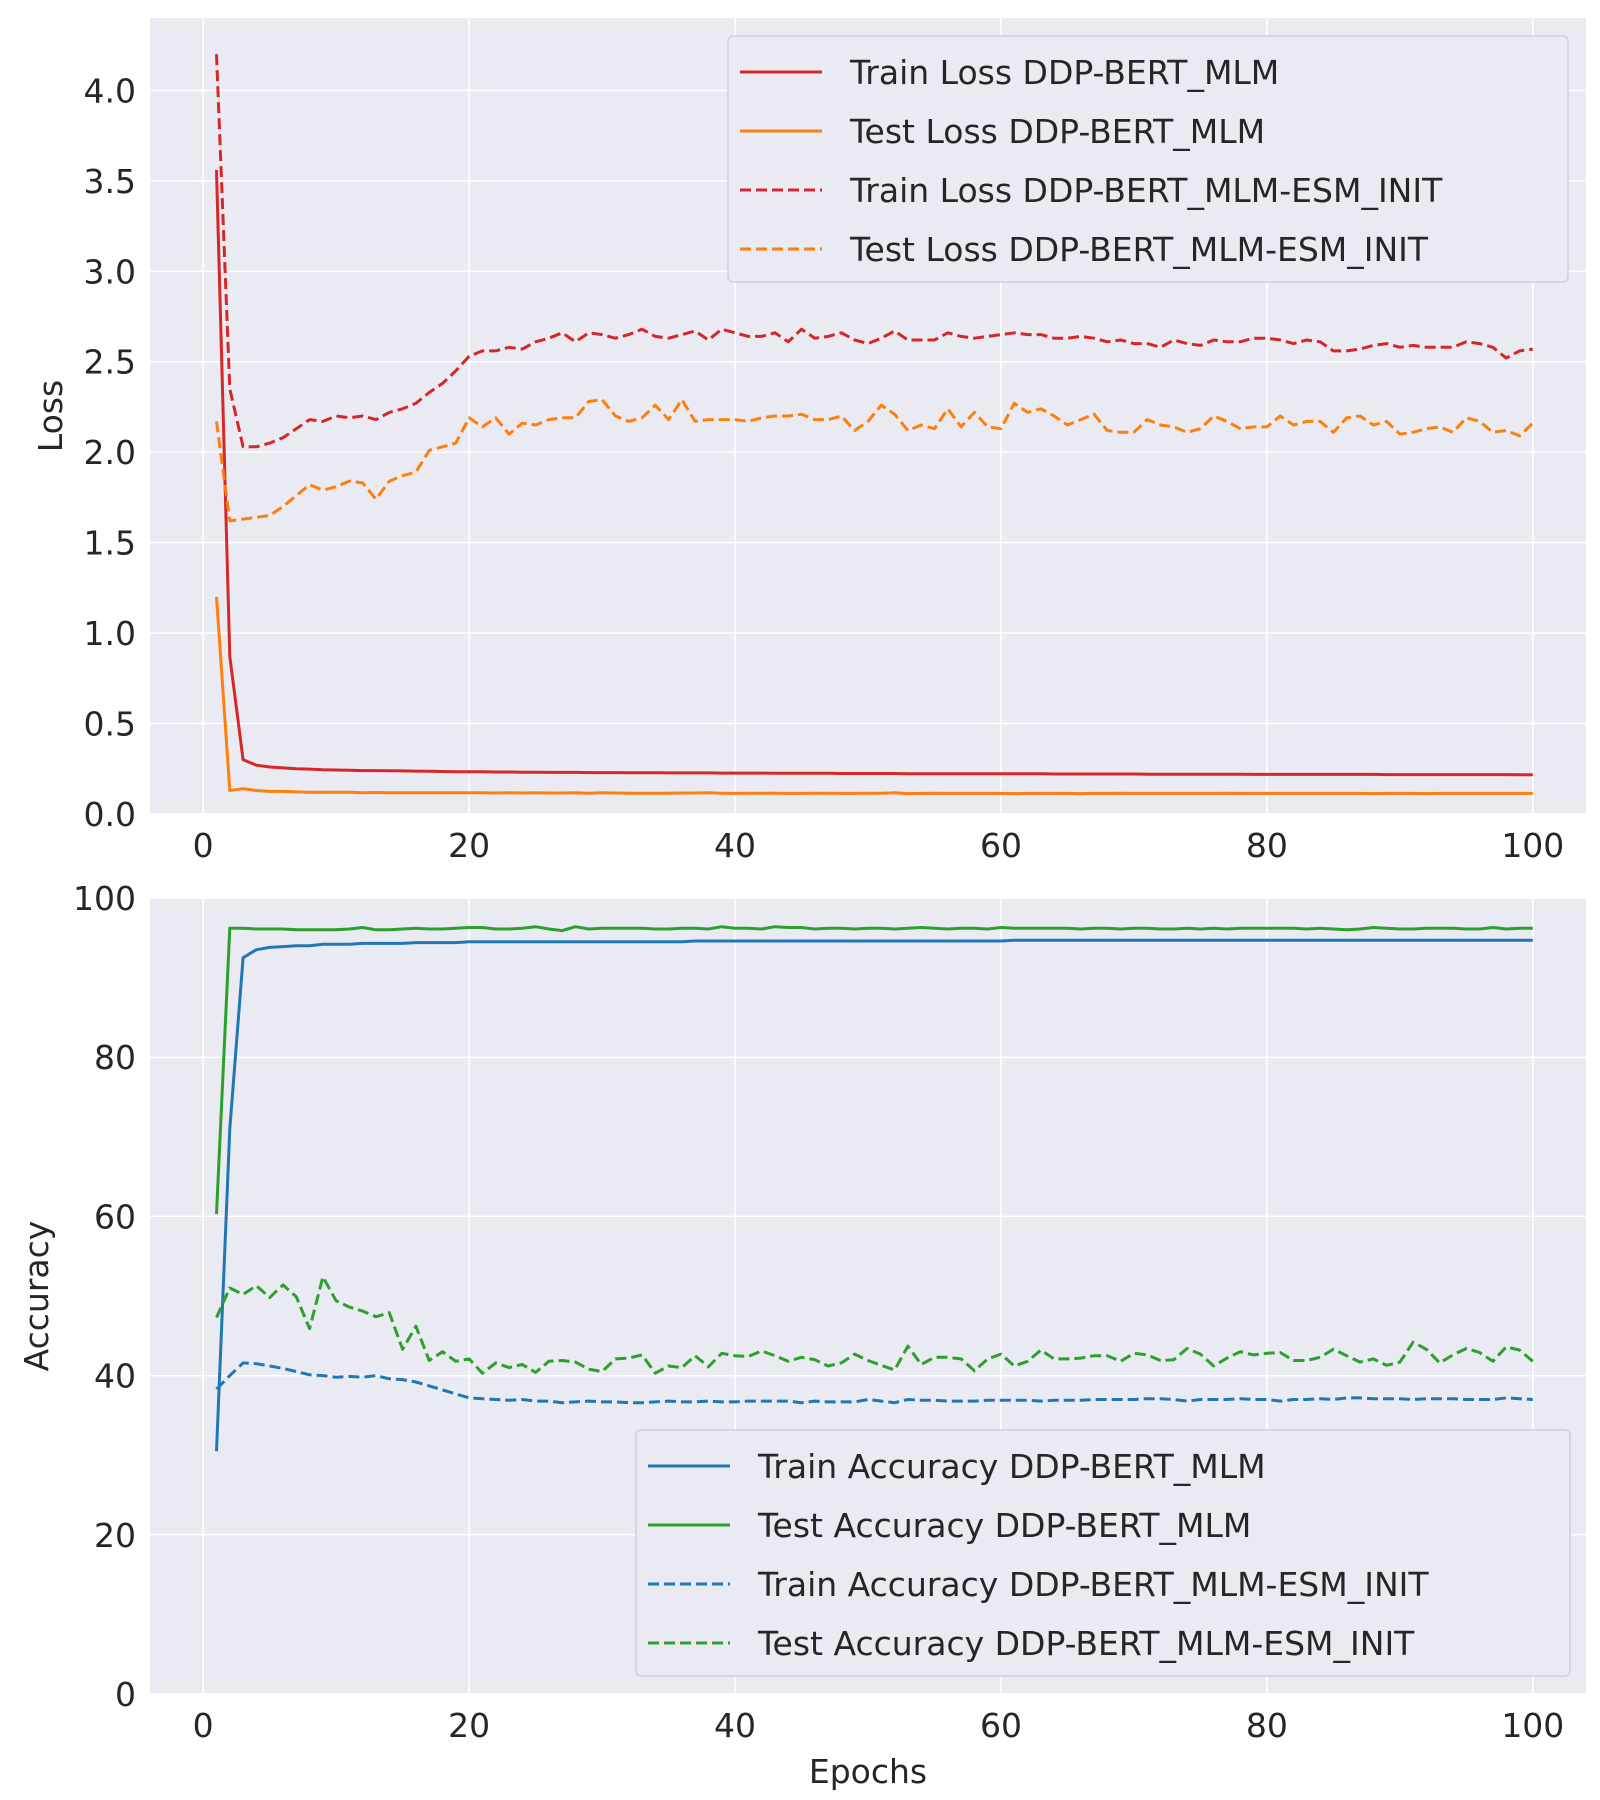 Image resolution: width=1600 pixels, height=1800 pixels. Describe the element at coordinates (1532, 1725) in the screenshot. I see `accuracy-x-tick-label: 100` at that location.